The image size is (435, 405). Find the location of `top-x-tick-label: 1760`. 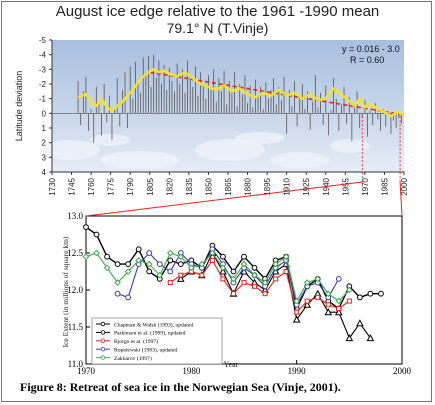

top-x-tick-label: 1760 is located at coordinates (91, 186).